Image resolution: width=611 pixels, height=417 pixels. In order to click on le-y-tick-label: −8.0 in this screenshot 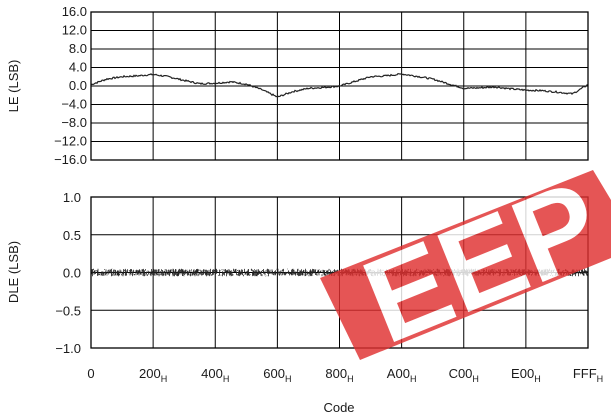, I will do `click(74, 122)`.